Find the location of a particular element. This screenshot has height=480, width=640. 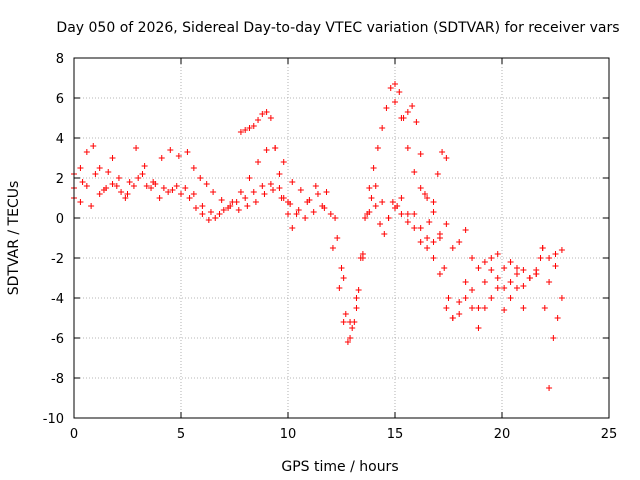

x-tick-label: 10 is located at coordinates (288, 434).